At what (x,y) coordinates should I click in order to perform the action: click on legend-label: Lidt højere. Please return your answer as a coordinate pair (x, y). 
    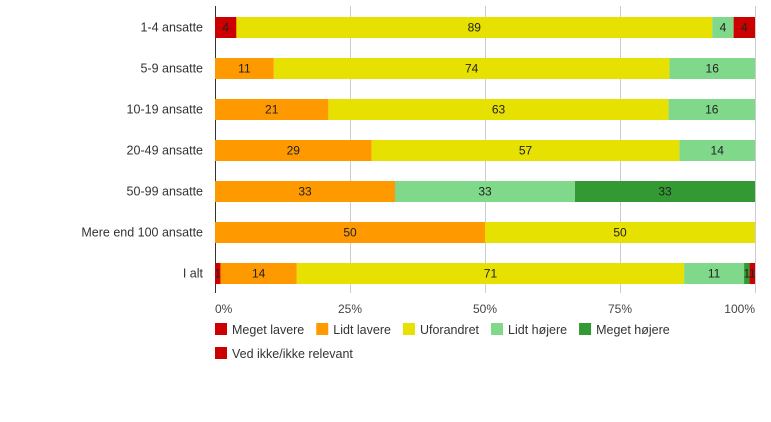
    Looking at the image, I should click on (537, 330).